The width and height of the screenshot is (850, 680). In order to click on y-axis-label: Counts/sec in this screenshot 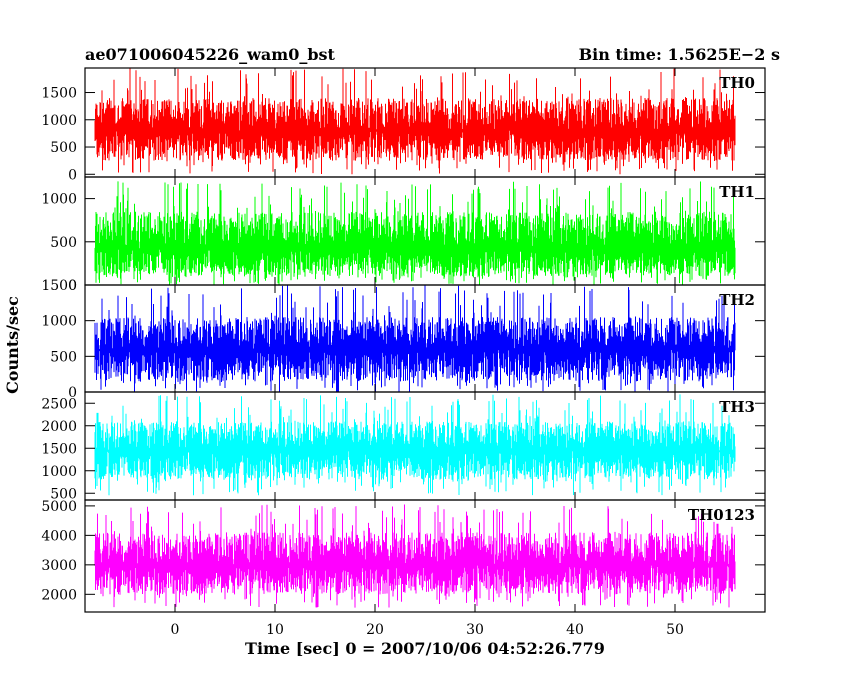, I will do `click(12, 345)`.